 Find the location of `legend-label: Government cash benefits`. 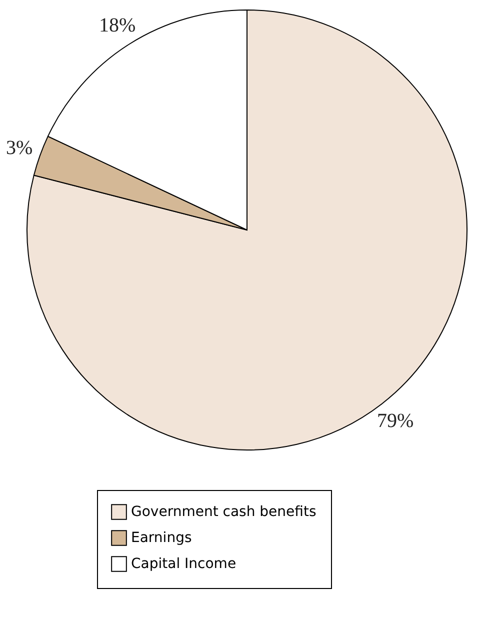

legend-label: Government cash benefits is located at coordinates (223, 512).